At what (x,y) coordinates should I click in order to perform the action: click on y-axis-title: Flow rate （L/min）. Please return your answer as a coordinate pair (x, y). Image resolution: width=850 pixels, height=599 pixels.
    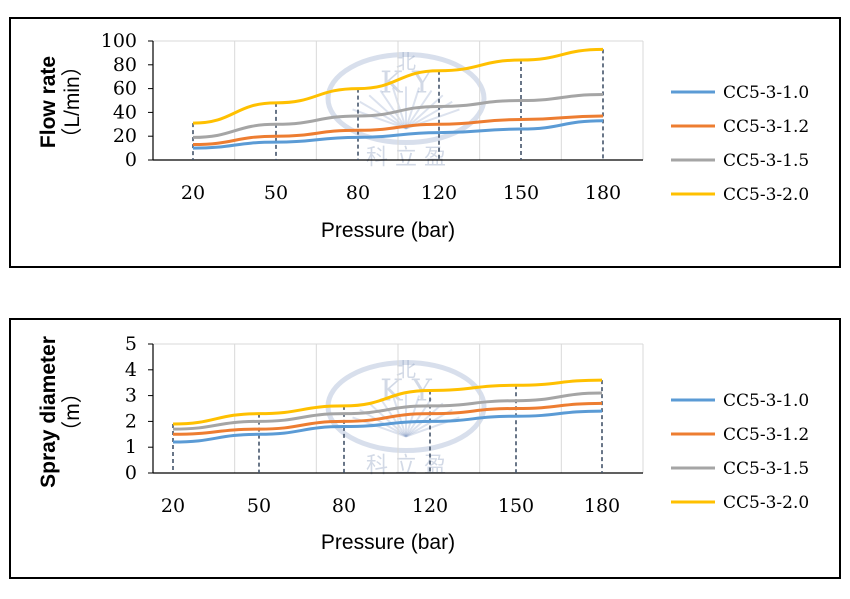
    Looking at the image, I should click on (60, 101).